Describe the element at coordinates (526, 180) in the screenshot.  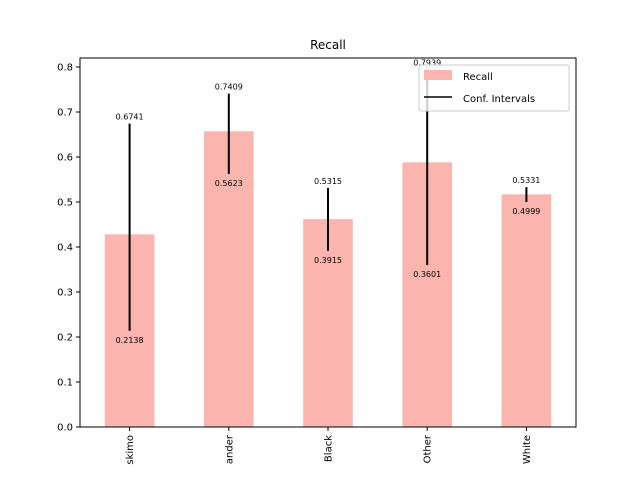
I see `ci-upper-label: 0.5331` at that location.